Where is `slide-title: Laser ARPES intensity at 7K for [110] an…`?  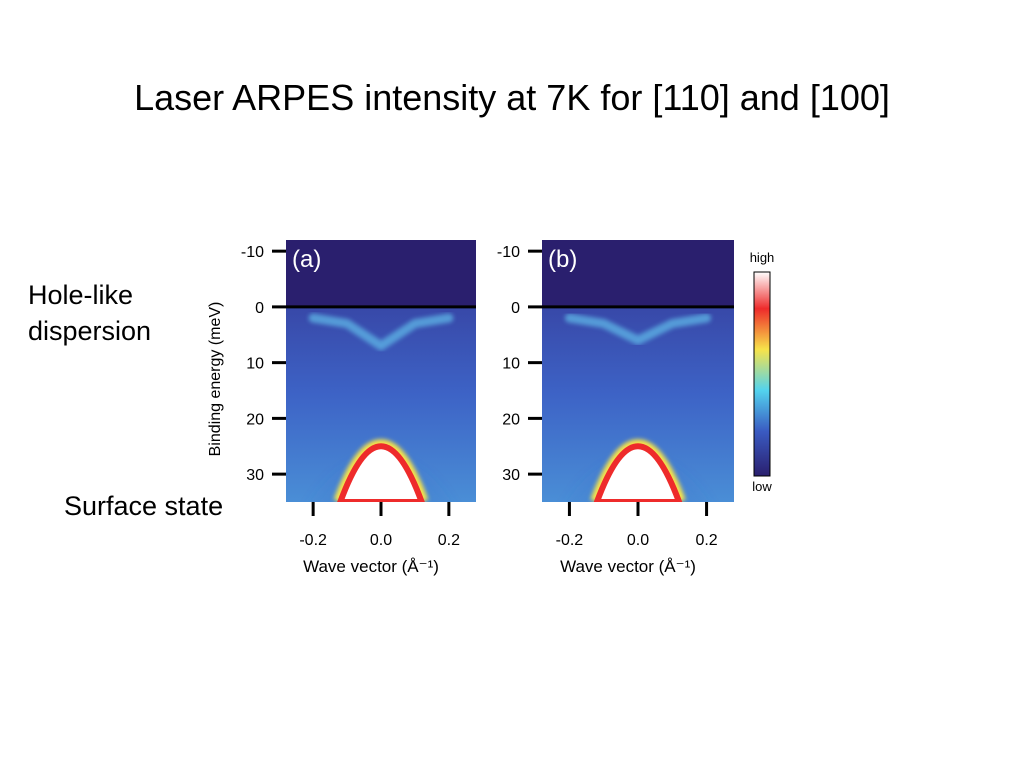
slide-title: Laser ARPES intensity at 7K for [110] an… is located at coordinates (512, 97).